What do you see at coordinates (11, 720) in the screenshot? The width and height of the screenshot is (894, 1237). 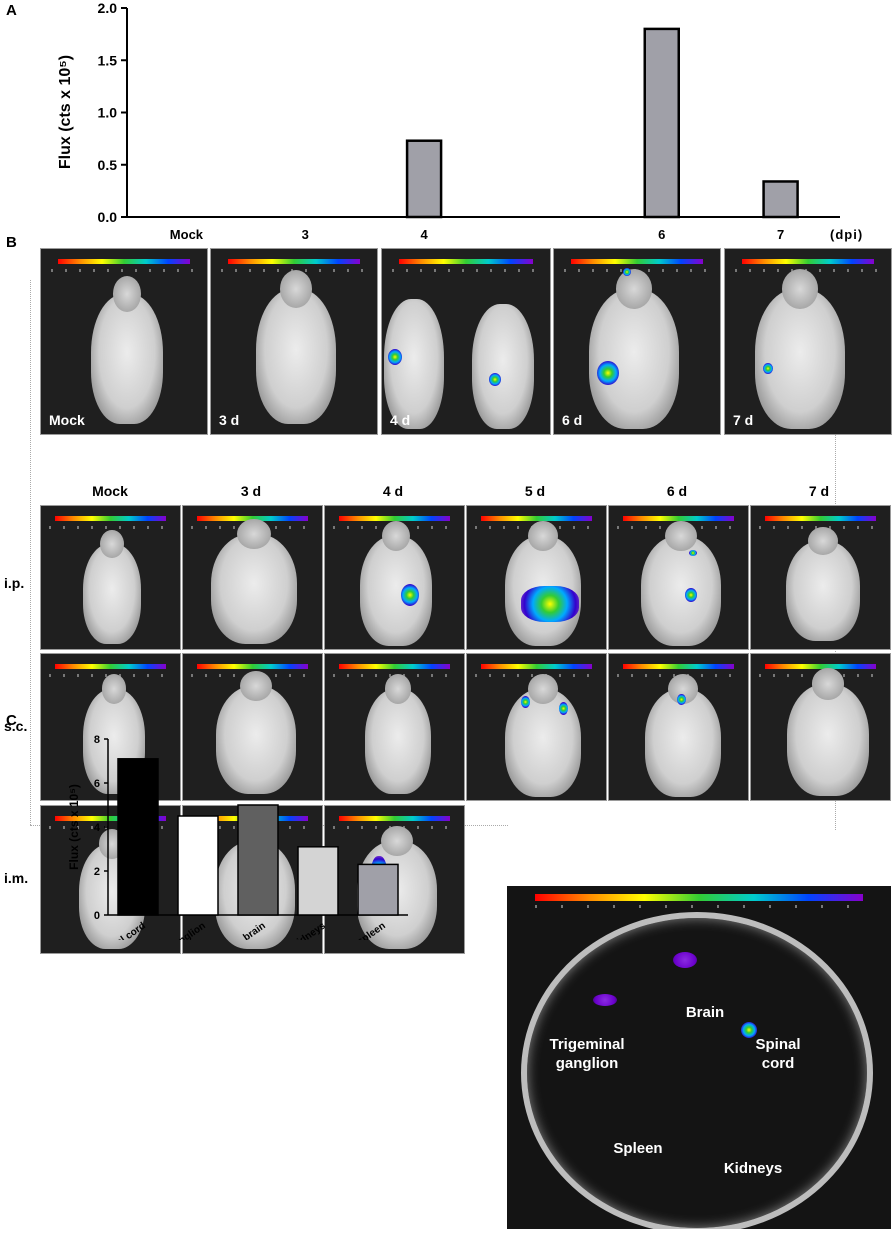 I see `panel-label-c: C` at bounding box center [11, 720].